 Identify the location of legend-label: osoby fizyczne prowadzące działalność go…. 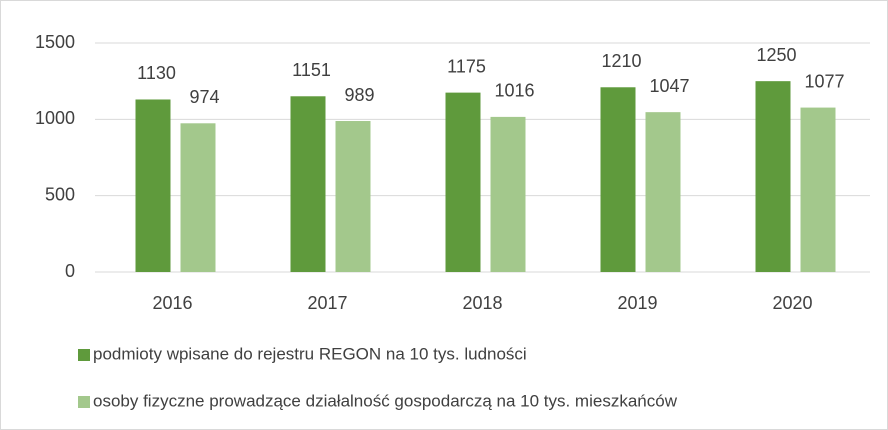
(385, 400).